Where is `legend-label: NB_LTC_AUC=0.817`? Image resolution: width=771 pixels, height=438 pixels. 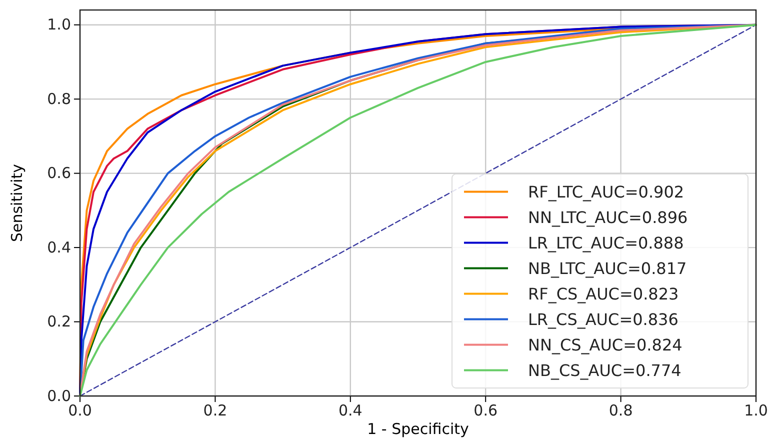 legend-label: NB_LTC_AUC=0.817 is located at coordinates (607, 268).